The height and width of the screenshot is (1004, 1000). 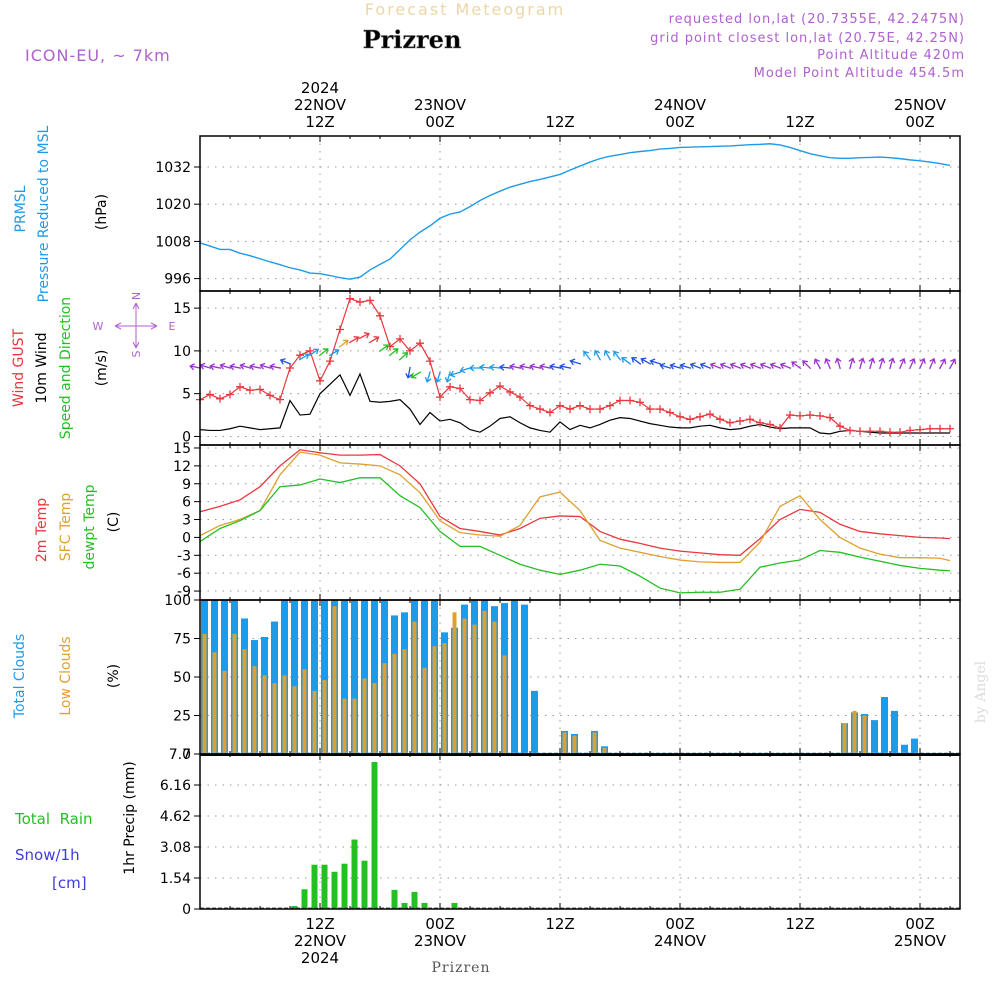 I want to click on pressure-ytick-label: 996, so click(x=177, y=280).